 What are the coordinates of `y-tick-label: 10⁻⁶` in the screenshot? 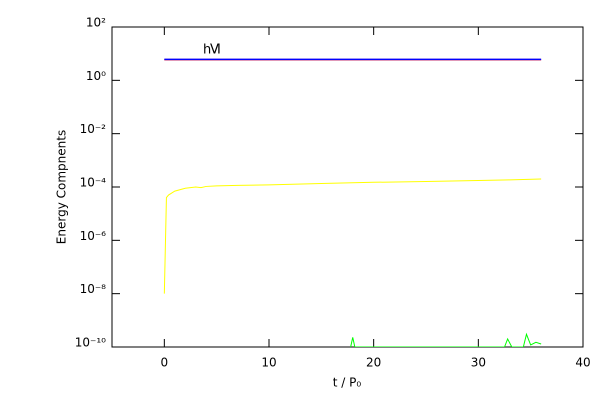 It's located at (93, 236).